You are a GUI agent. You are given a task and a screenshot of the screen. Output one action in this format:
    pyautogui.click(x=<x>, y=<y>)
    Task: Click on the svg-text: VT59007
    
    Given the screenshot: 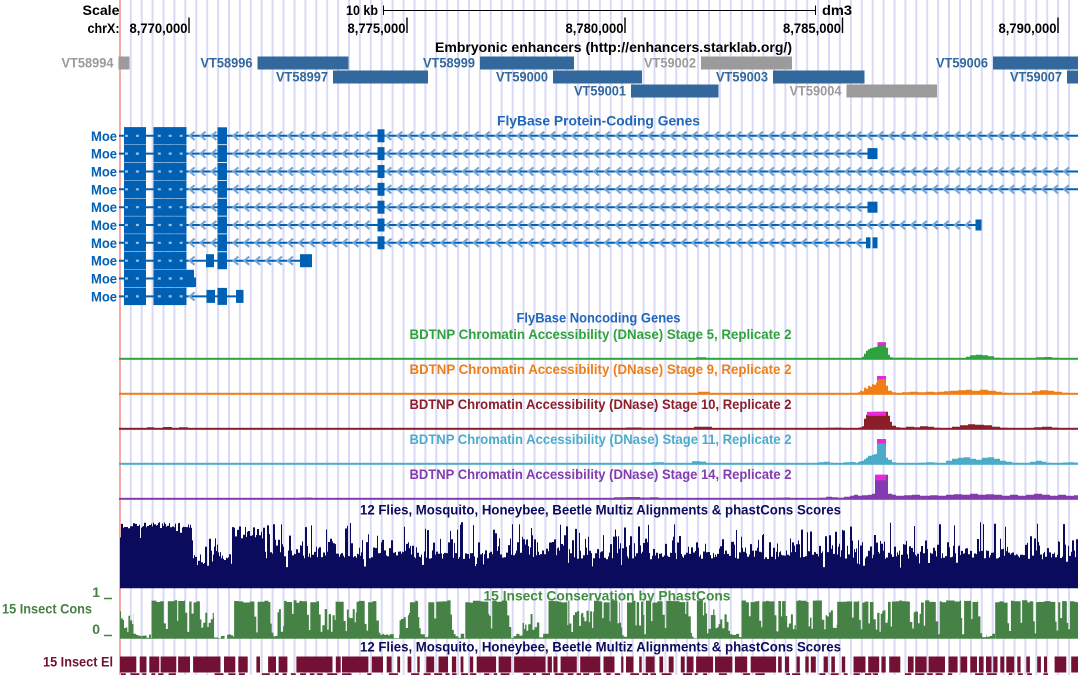 What is the action you would take?
    pyautogui.click(x=1036, y=77)
    